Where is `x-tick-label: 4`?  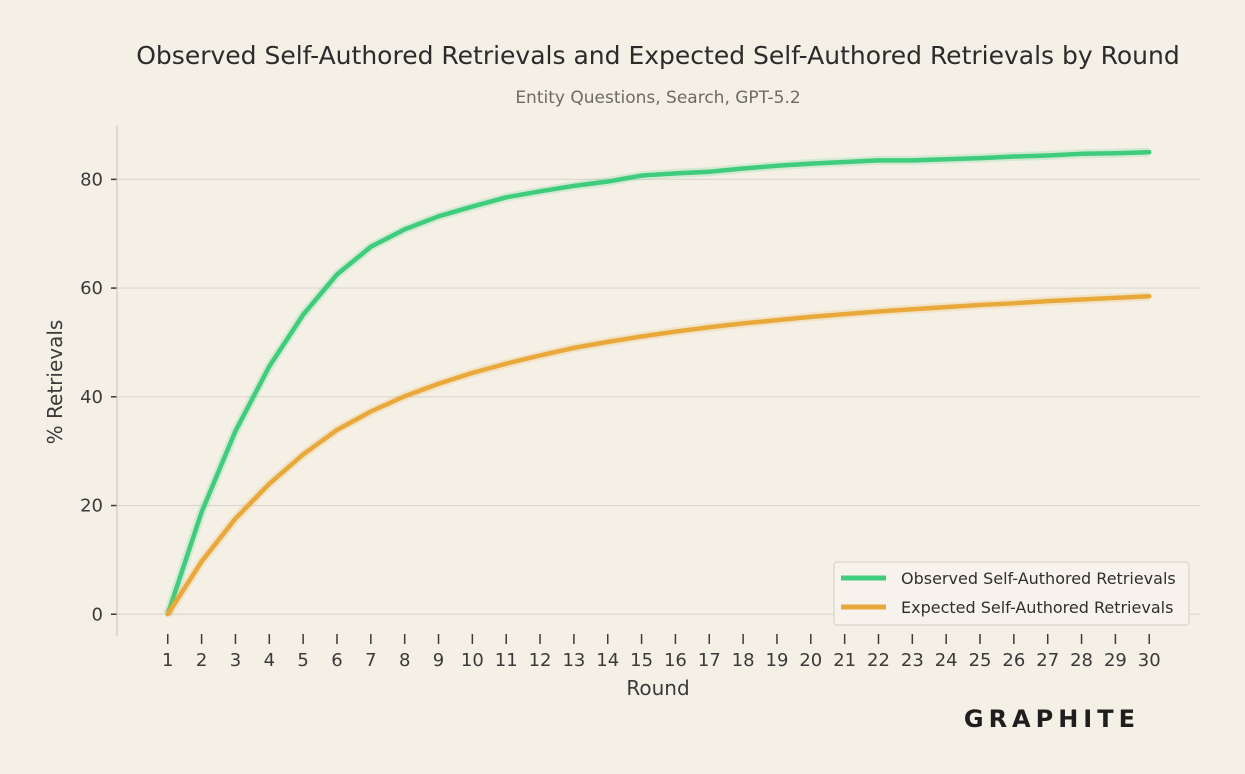 x-tick-label: 4 is located at coordinates (269, 660).